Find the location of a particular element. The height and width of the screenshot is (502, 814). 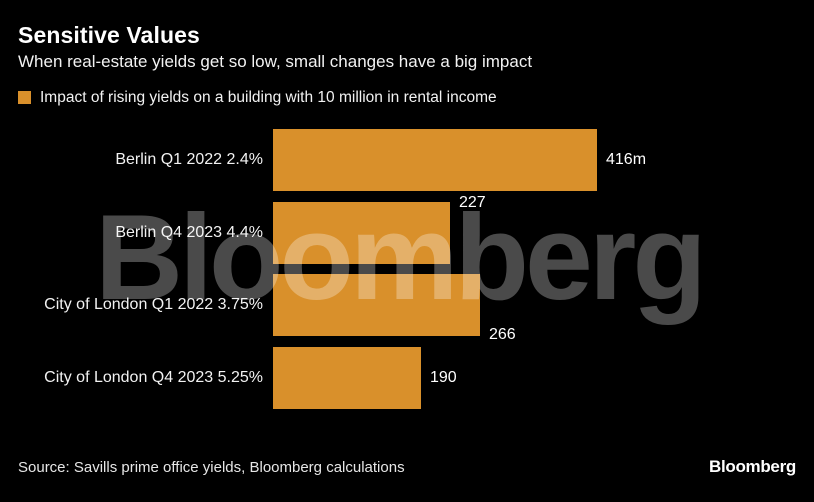

page-title: Sensitive Values is located at coordinates (109, 35).